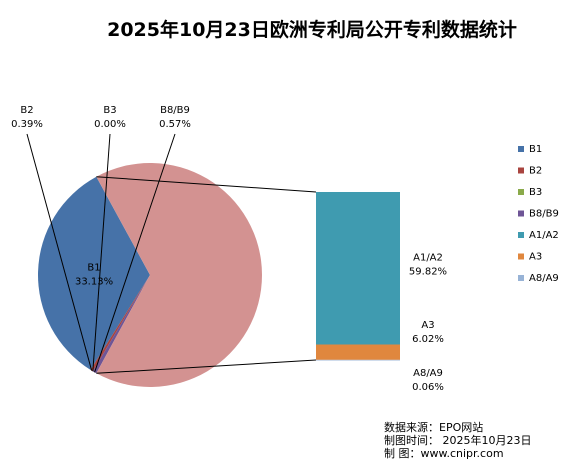  What do you see at coordinates (428, 332) in the screenshot?
I see `label-a3: A36.02%` at bounding box center [428, 332].